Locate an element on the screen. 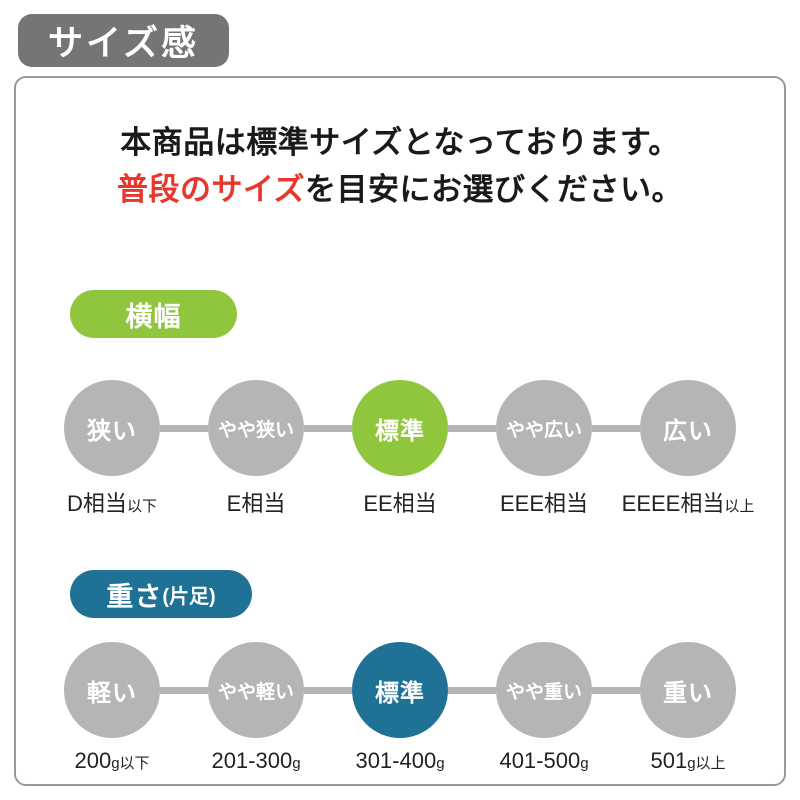  weight-scale-label: 501 g以上 is located at coordinates (688, 761).